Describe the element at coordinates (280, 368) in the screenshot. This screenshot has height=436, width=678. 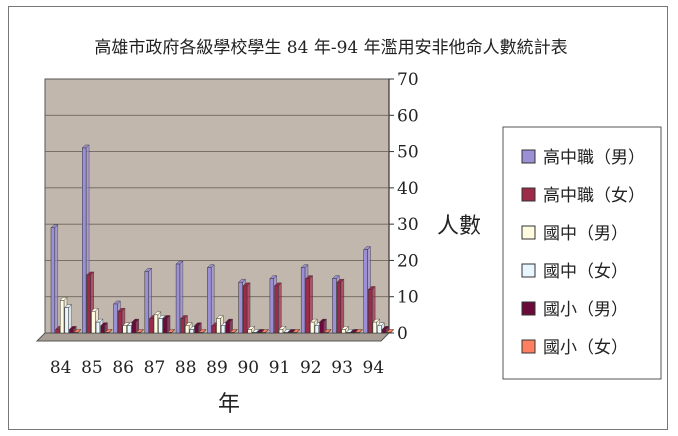
I see `x-tick-label: 91` at that location.